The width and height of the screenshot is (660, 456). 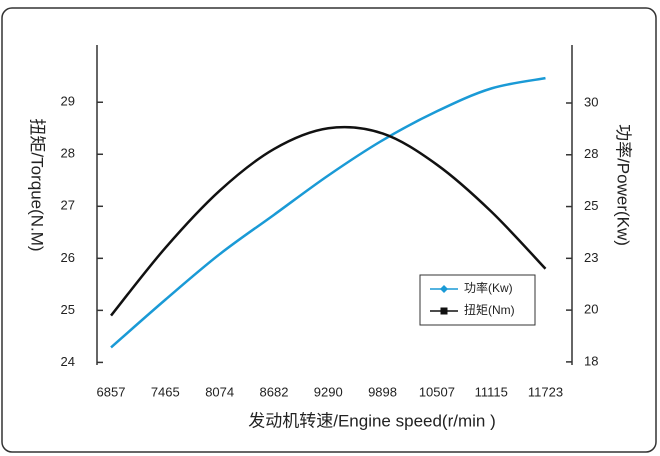 What do you see at coordinates (591, 309) in the screenshot?
I see `y2-tick-label: 20` at bounding box center [591, 309].